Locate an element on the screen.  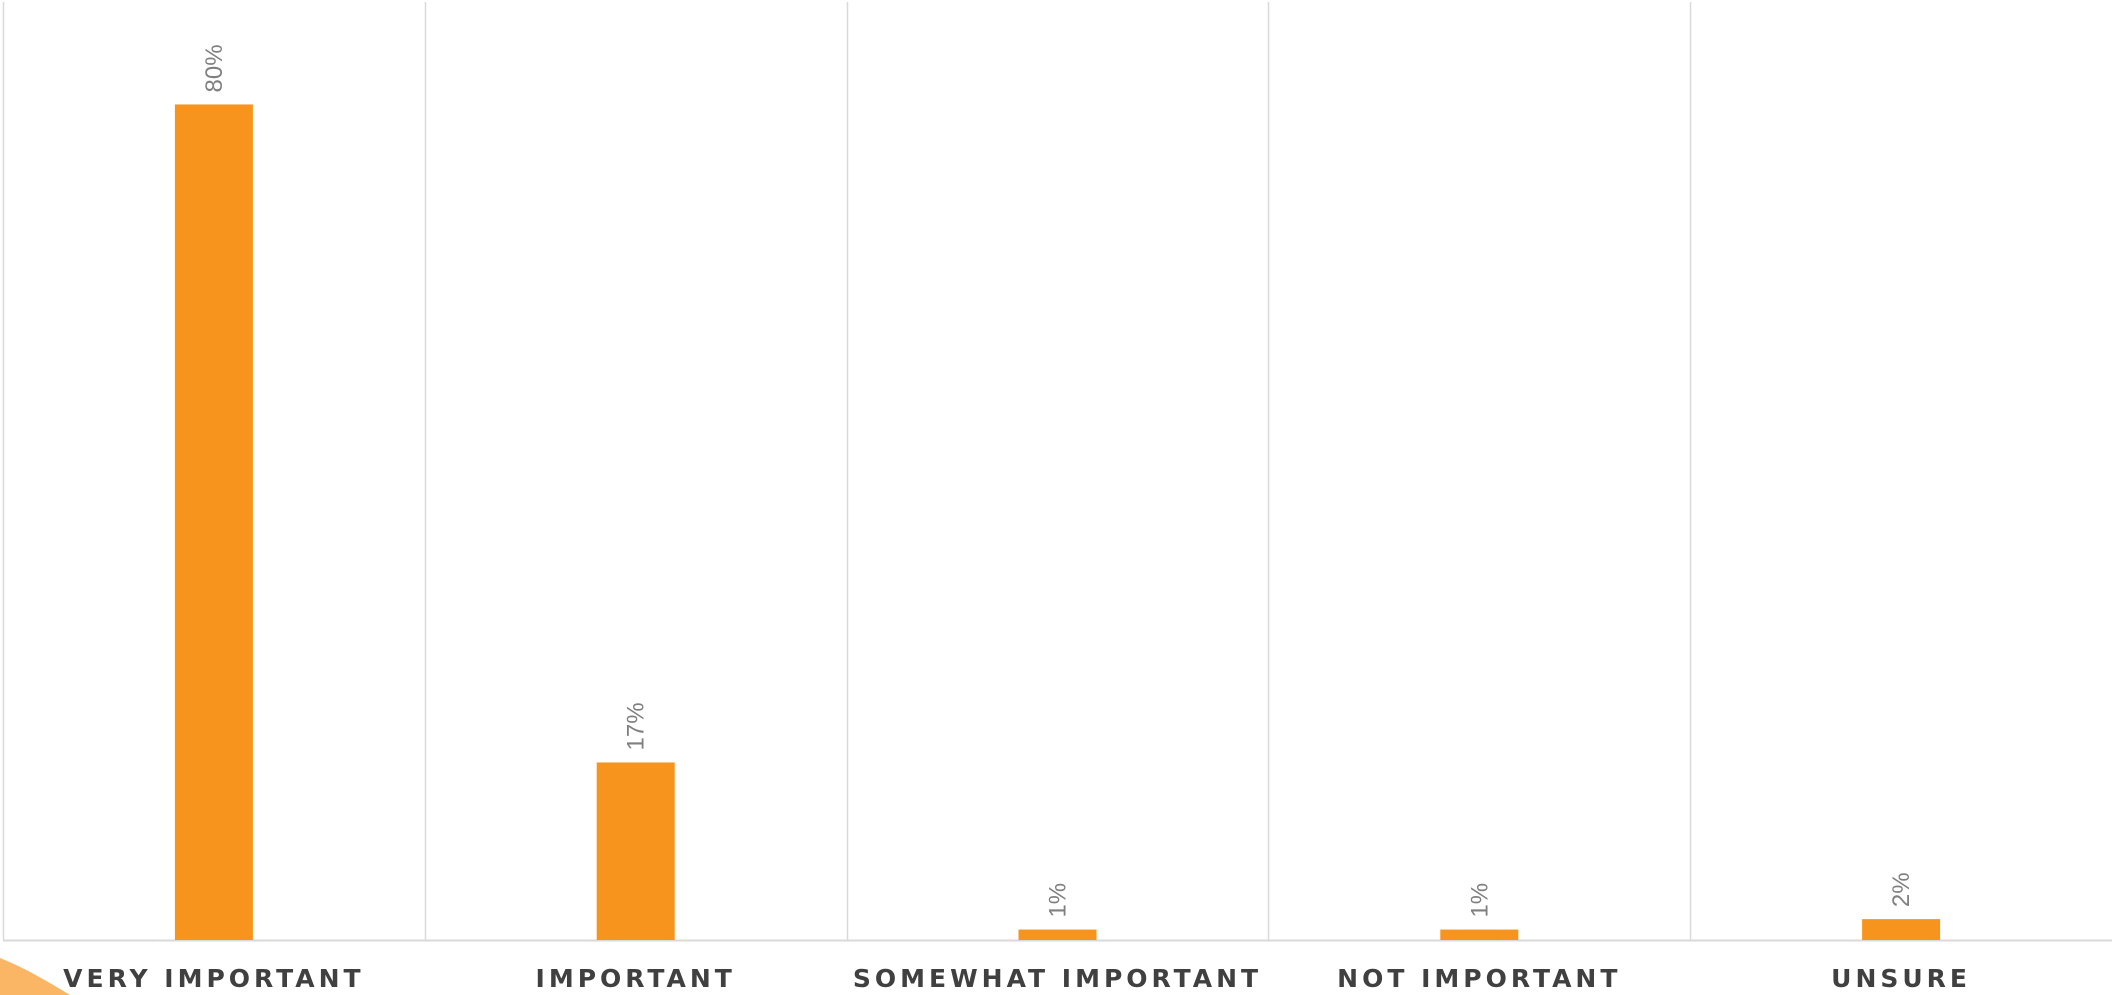
category-label: VERY IMPORTANT is located at coordinates (213, 978).